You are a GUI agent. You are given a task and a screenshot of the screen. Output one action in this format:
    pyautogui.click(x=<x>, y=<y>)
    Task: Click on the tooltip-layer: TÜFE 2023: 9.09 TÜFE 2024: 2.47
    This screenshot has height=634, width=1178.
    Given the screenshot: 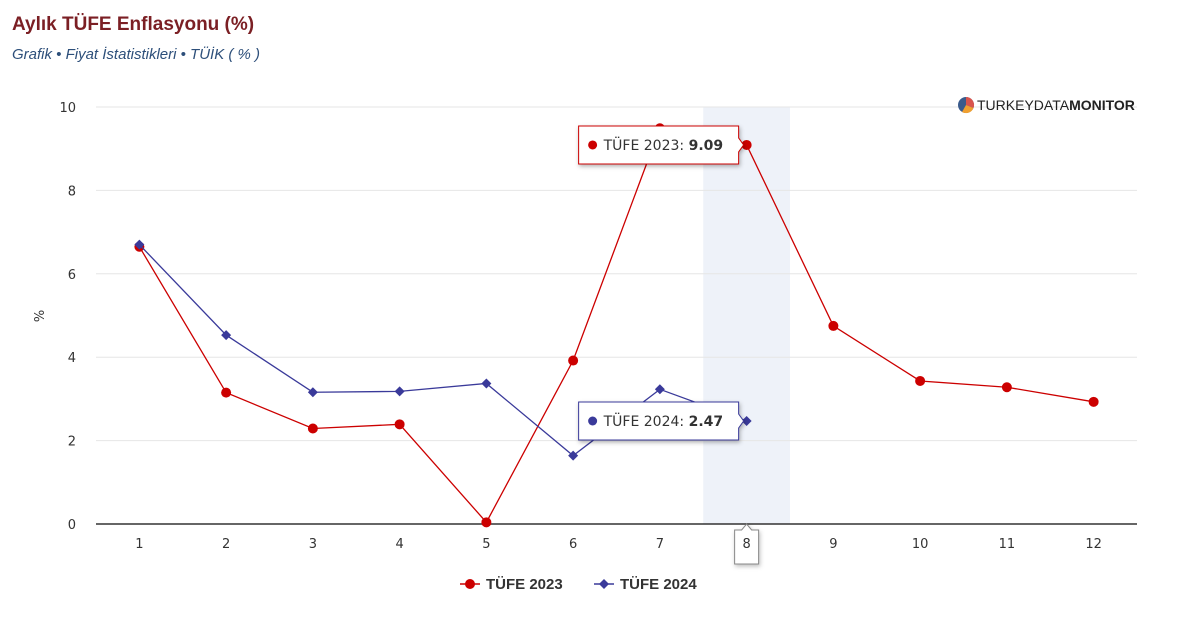 What is the action you would take?
    pyautogui.click(x=661, y=283)
    